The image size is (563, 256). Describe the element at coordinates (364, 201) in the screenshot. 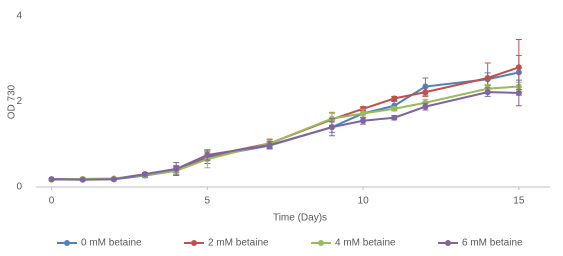

I see `x-tick-label: 10` at that location.